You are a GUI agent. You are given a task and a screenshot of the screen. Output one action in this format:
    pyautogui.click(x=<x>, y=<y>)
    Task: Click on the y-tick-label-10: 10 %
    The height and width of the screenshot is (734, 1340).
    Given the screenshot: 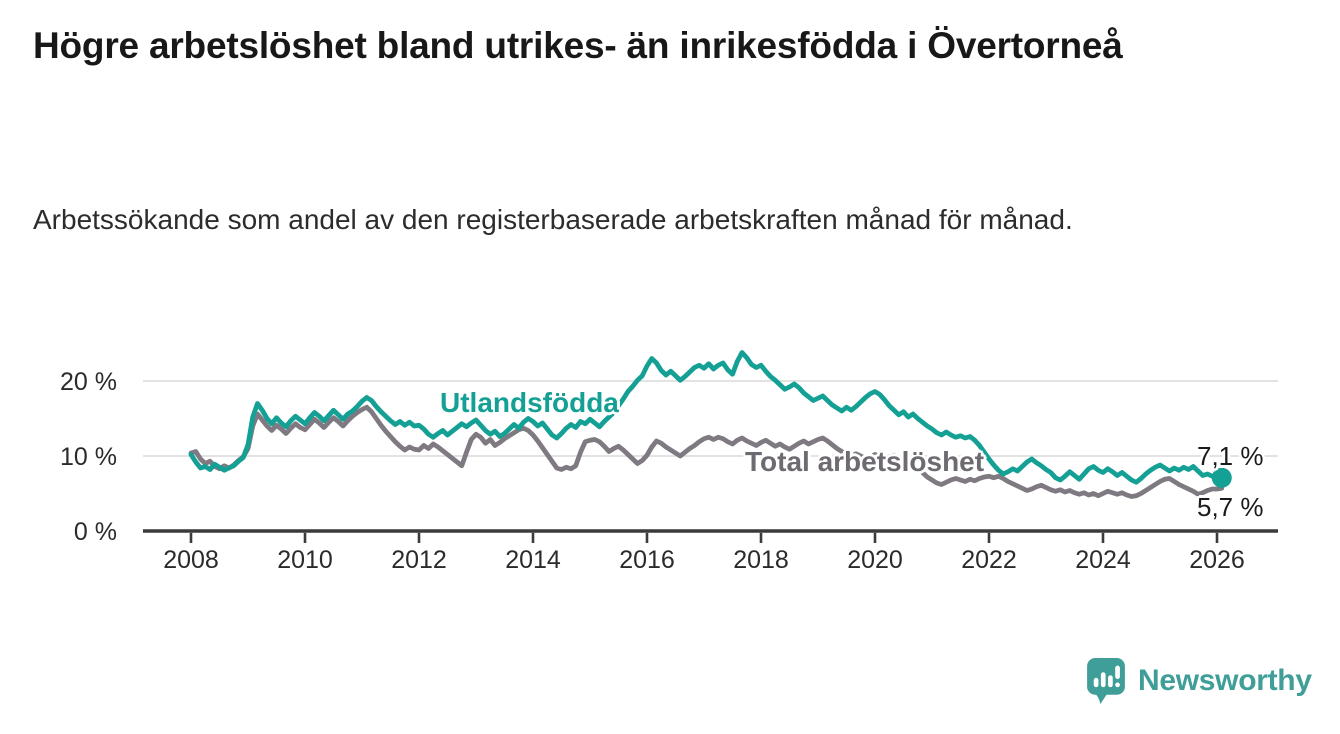 What is the action you would take?
    pyautogui.click(x=88, y=457)
    